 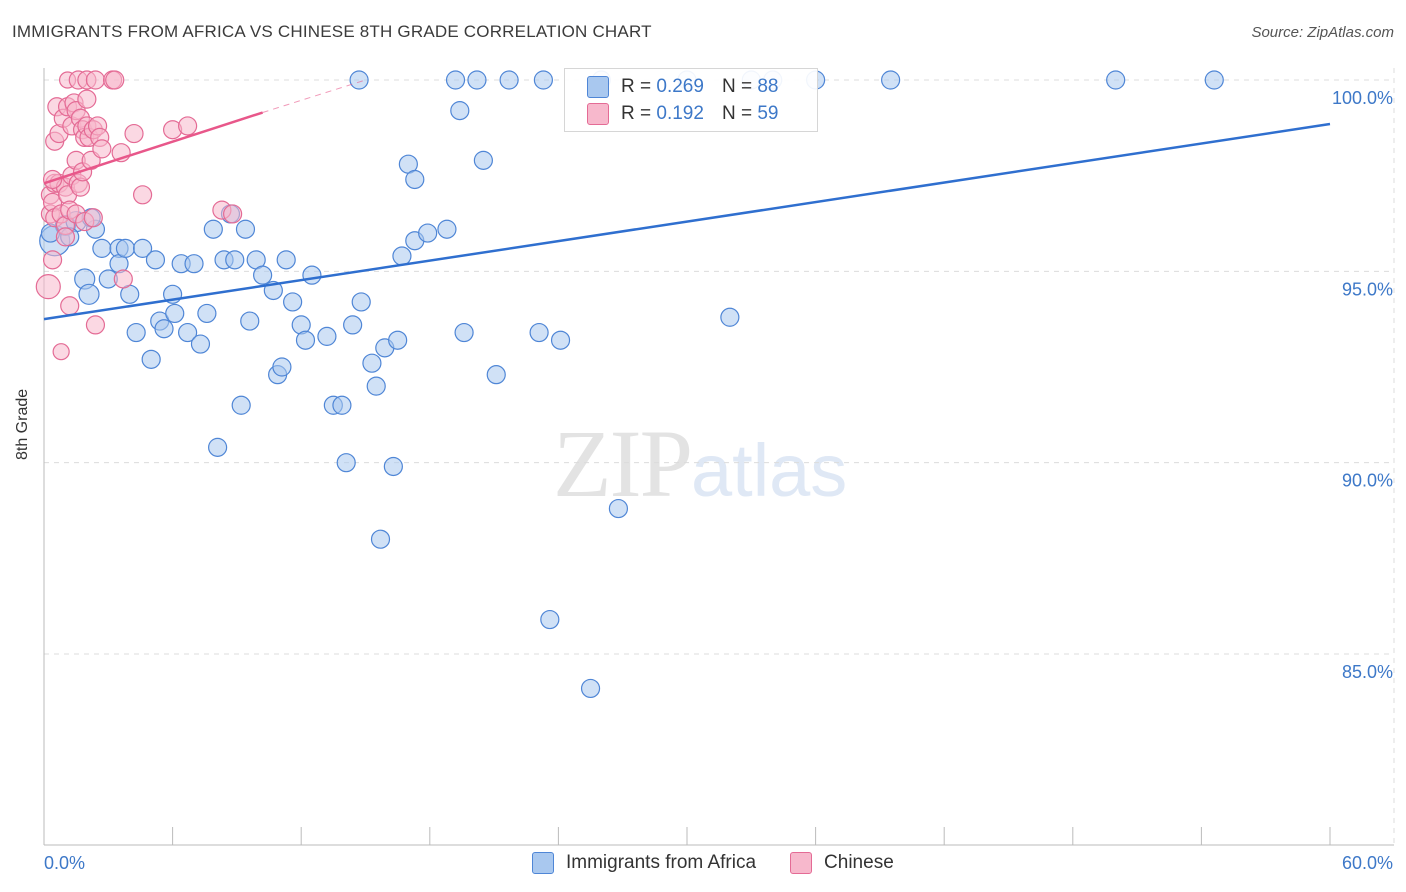 I want to click on y-tick-label: 100.0%, so click(x=1362, y=98).